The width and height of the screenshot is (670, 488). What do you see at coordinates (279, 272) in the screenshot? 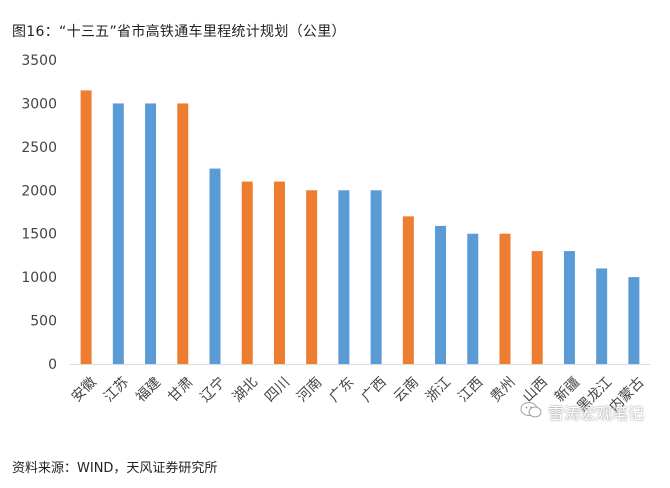
I see `bar-四川` at bounding box center [279, 272].